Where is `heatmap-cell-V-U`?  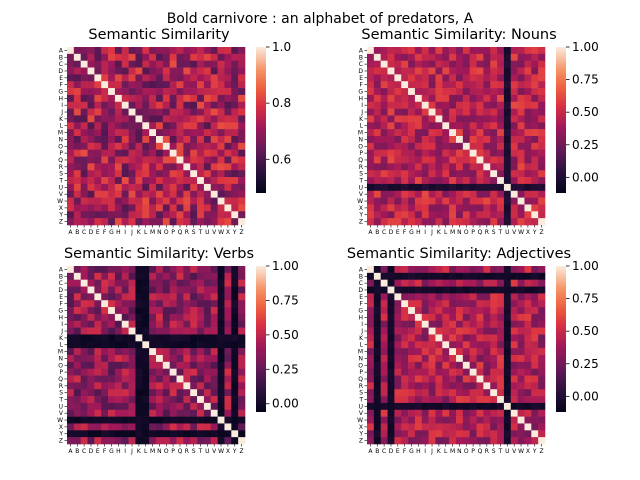
heatmap-cell-V-U is located at coordinates (507, 194).